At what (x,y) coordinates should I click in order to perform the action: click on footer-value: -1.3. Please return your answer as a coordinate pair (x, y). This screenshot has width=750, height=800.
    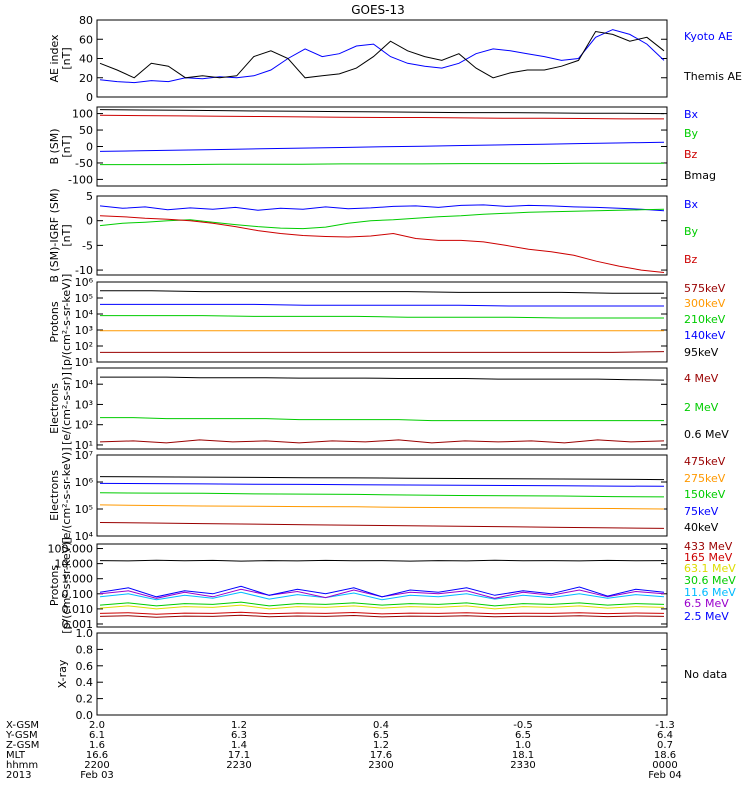
    Looking at the image, I should click on (665, 725).